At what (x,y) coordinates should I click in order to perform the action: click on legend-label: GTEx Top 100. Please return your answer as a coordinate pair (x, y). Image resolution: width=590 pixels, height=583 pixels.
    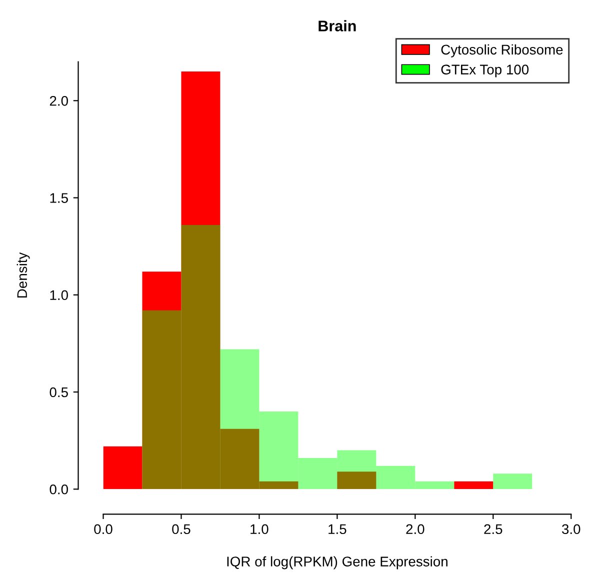
    Looking at the image, I should click on (485, 71).